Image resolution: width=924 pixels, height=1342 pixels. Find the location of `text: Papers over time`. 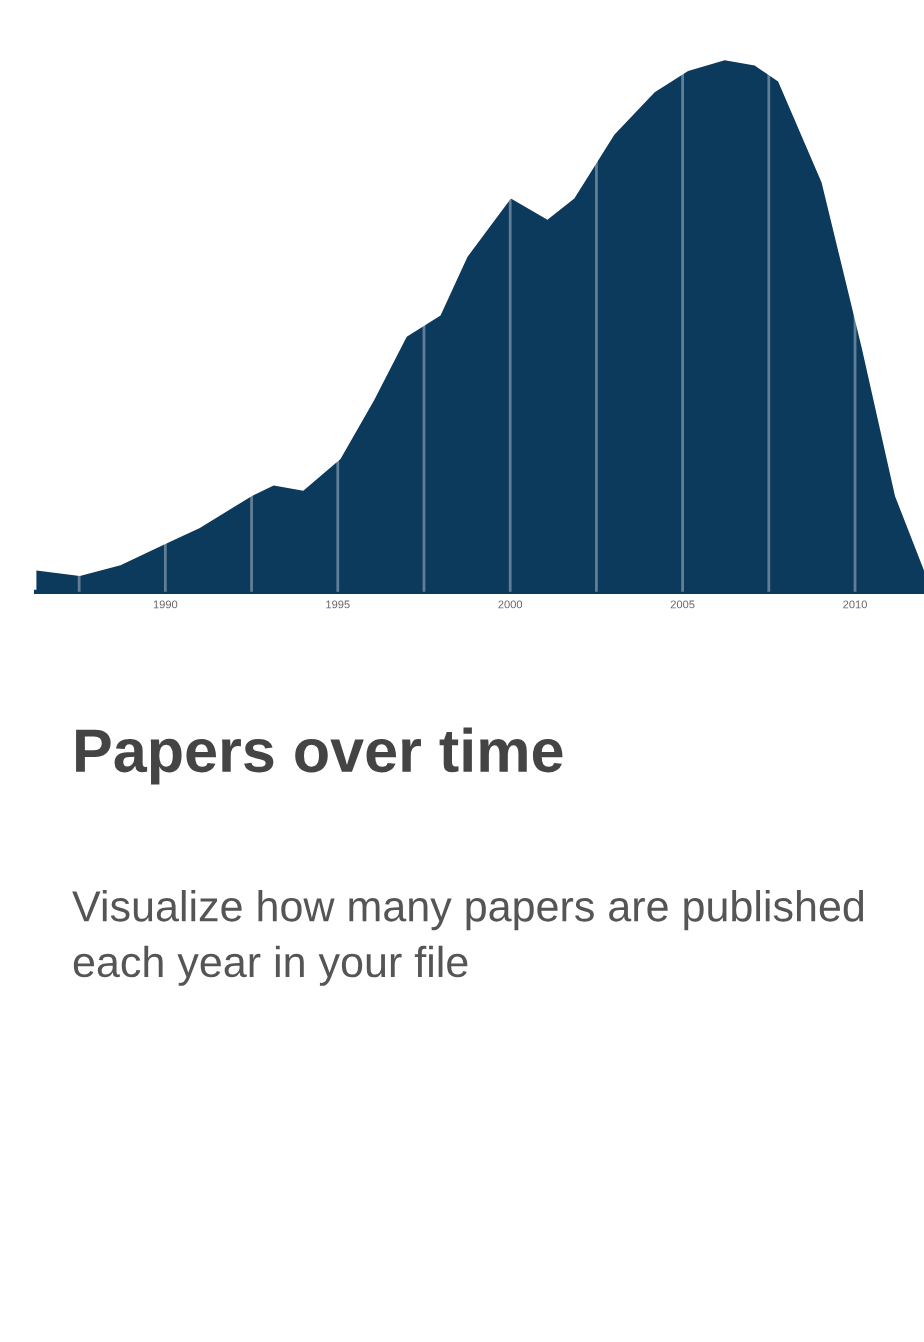

text: Papers over time is located at coordinates (319, 756).